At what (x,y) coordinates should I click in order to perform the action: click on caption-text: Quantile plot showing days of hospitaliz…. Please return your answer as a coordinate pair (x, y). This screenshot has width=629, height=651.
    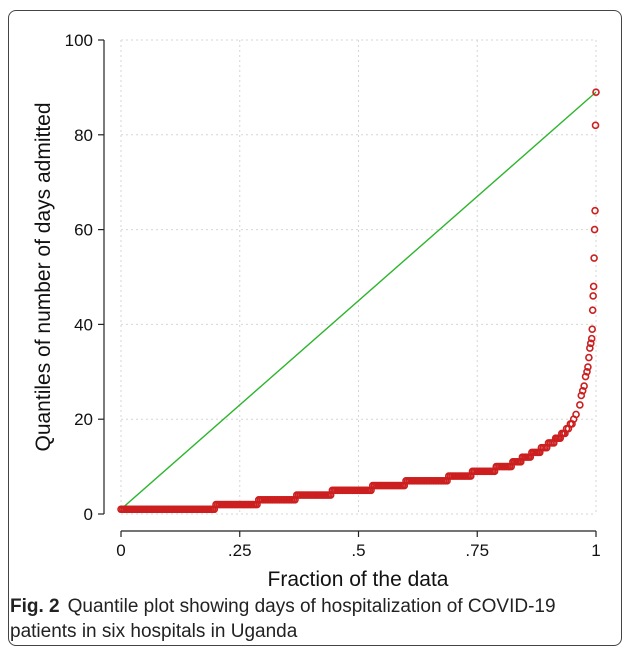
    Looking at the image, I should click on (283, 619).